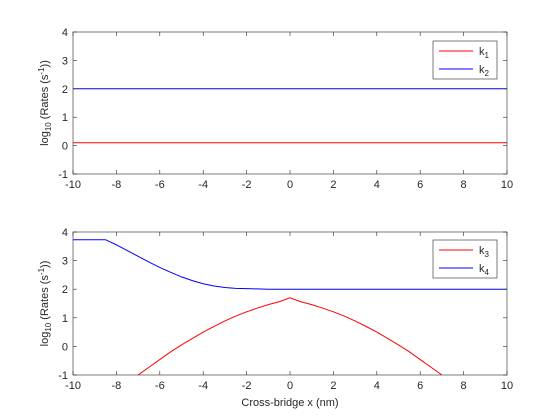  What do you see at coordinates (484, 252) in the screenshot?
I see `legend-label-k3: k3` at bounding box center [484, 252].